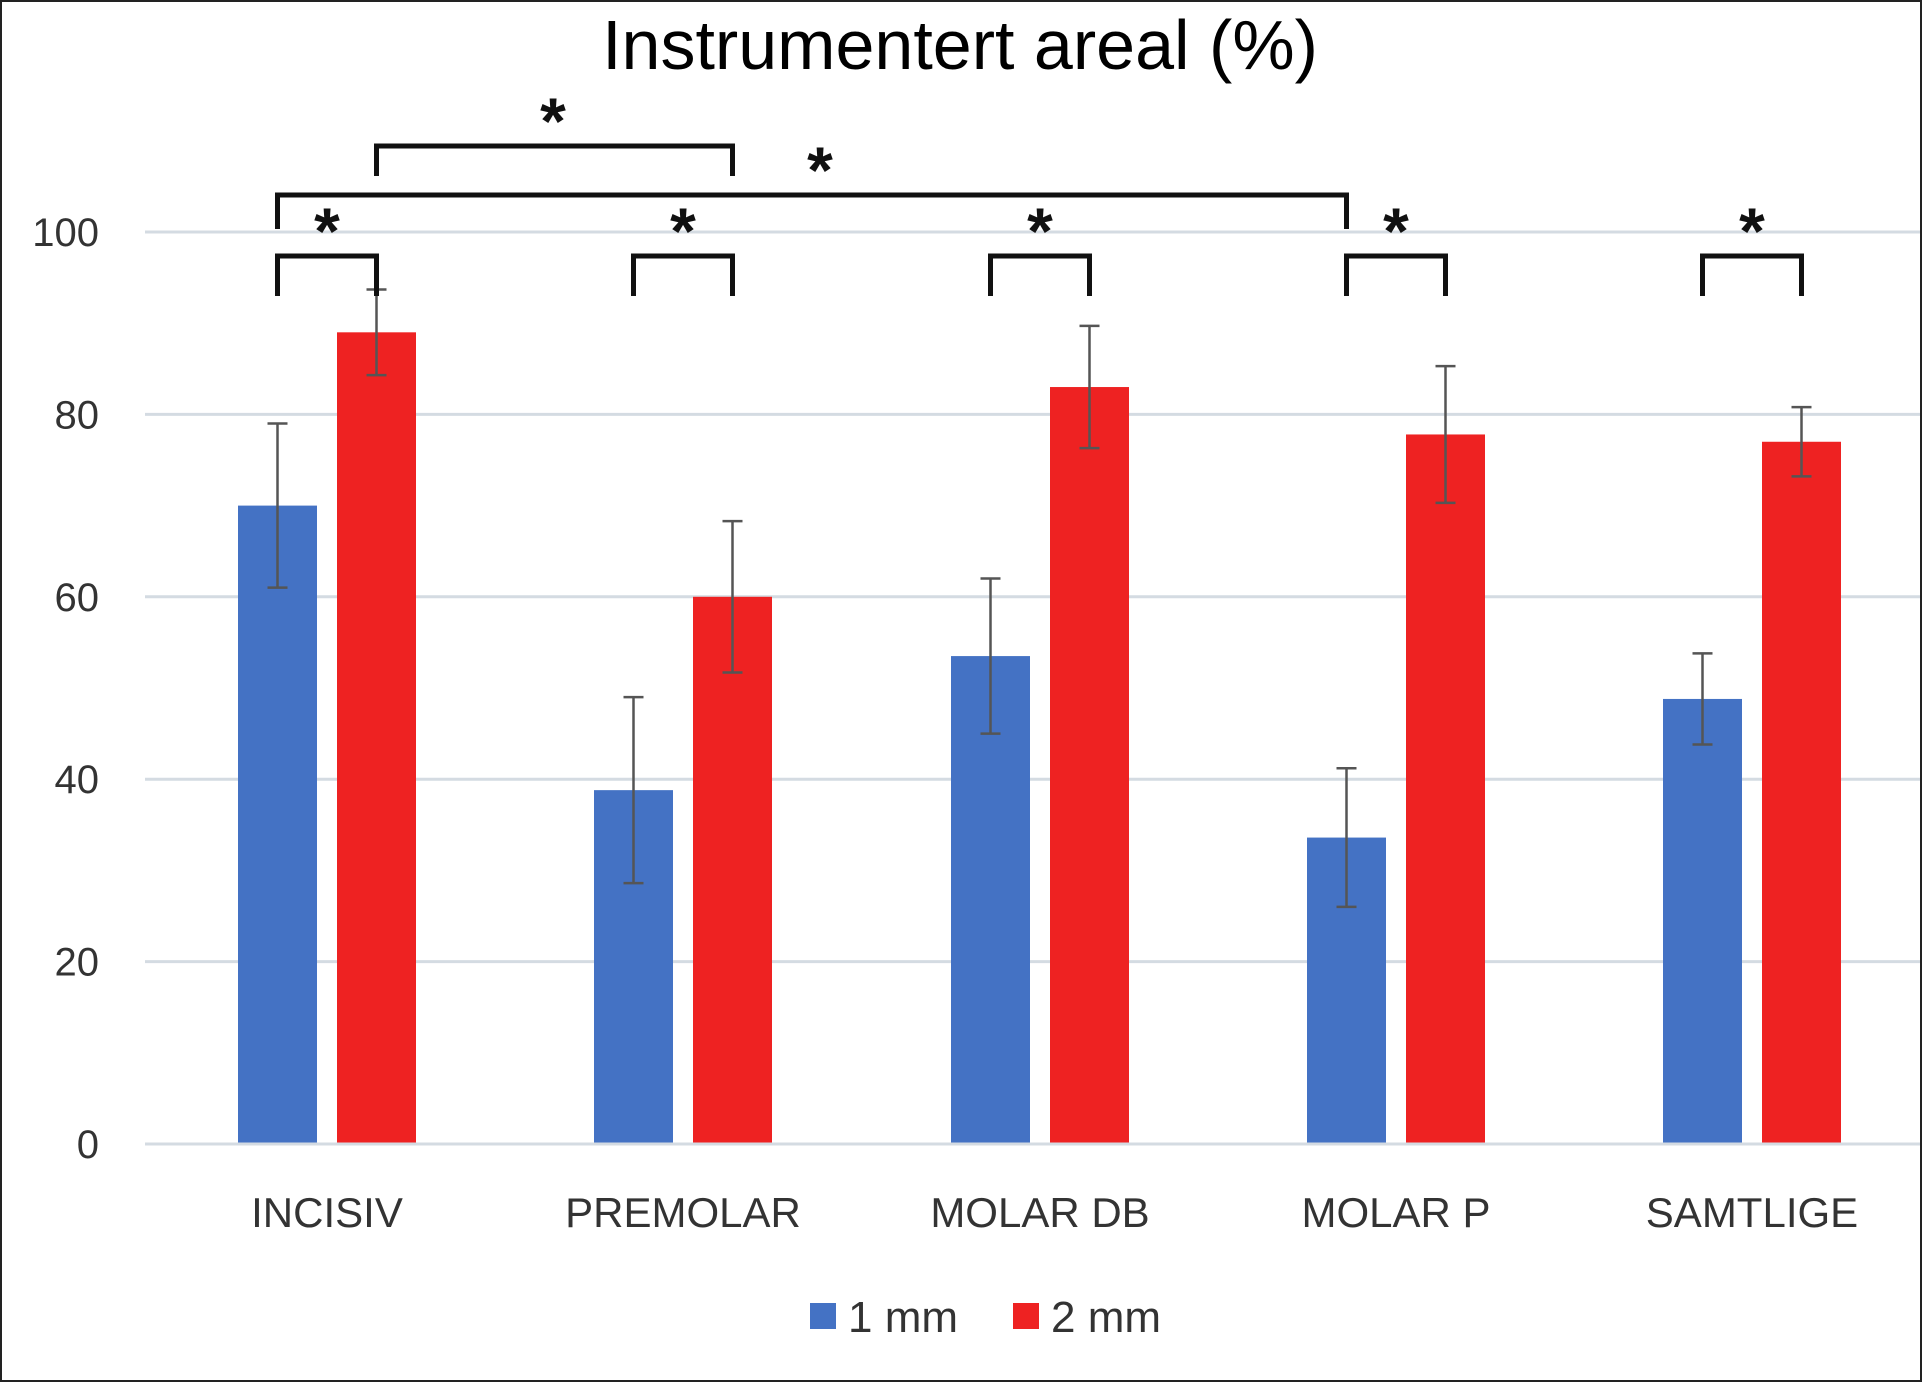 This screenshot has height=1382, width=1922. I want to click on legend-label: 1 mm, so click(903, 1317).